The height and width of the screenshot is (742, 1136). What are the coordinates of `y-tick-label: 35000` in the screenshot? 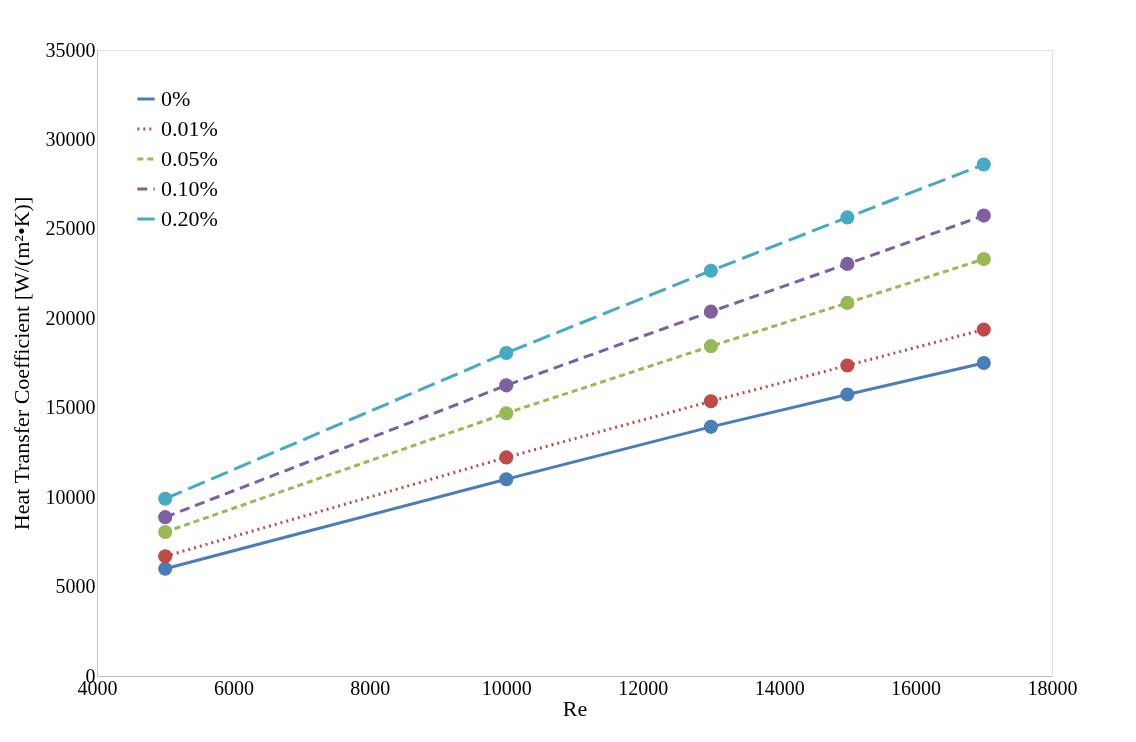 It's located at (70, 49).